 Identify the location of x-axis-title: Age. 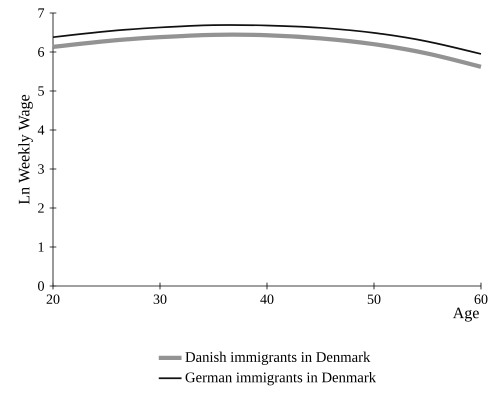
(465, 315).